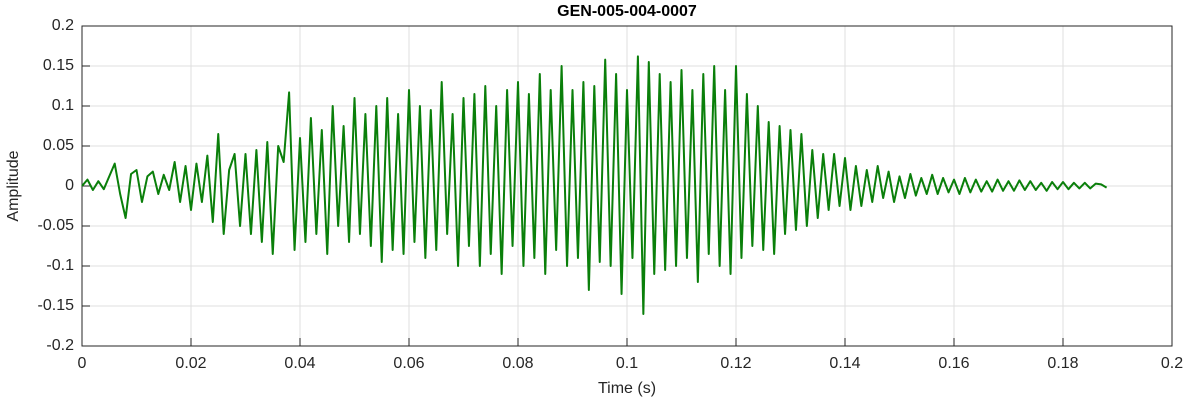 The height and width of the screenshot is (404, 1188). I want to click on x-tick-label: 0.02, so click(190, 363).